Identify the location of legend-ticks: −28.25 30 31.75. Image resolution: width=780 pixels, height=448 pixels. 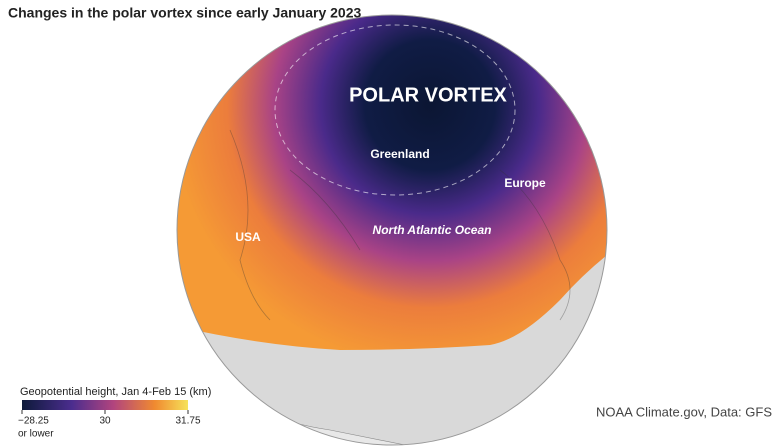
(109, 418).